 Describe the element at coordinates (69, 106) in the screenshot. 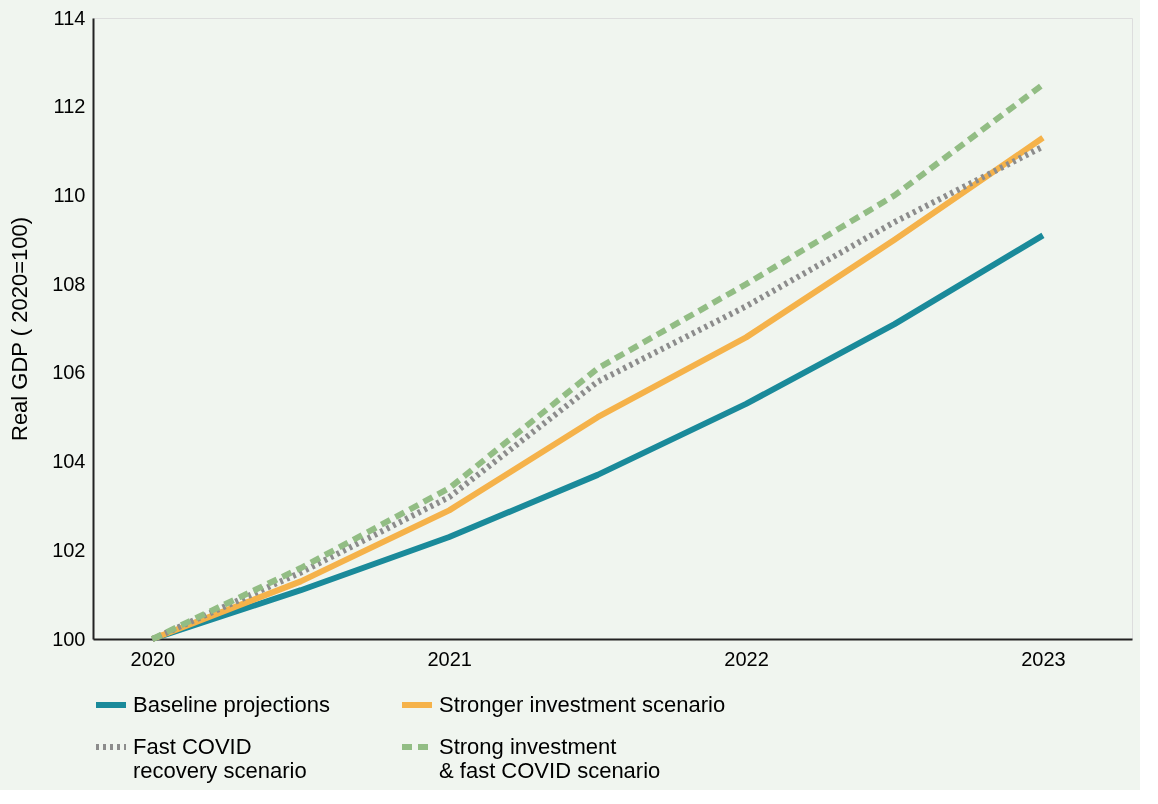

I see `y-tick-label: 112` at that location.